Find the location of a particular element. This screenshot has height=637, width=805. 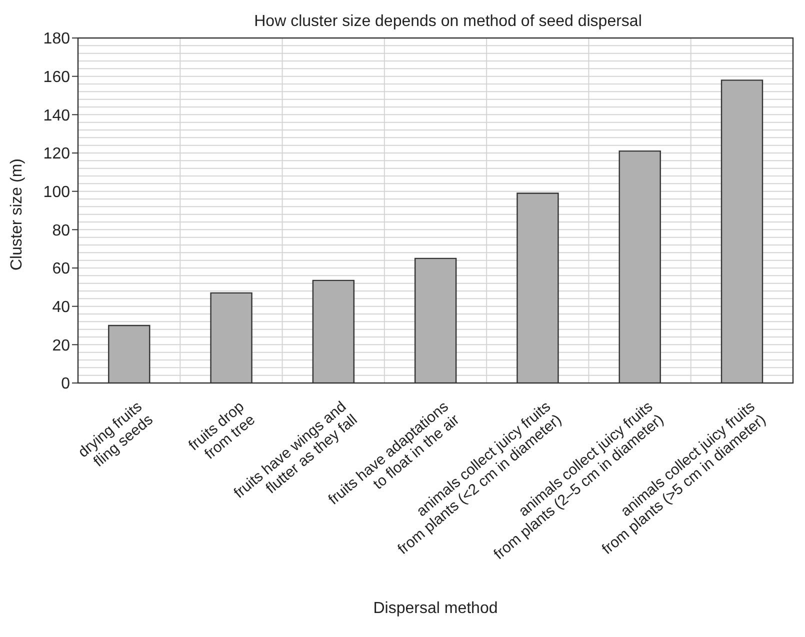

y-tick-label: 160 is located at coordinates (56, 77).